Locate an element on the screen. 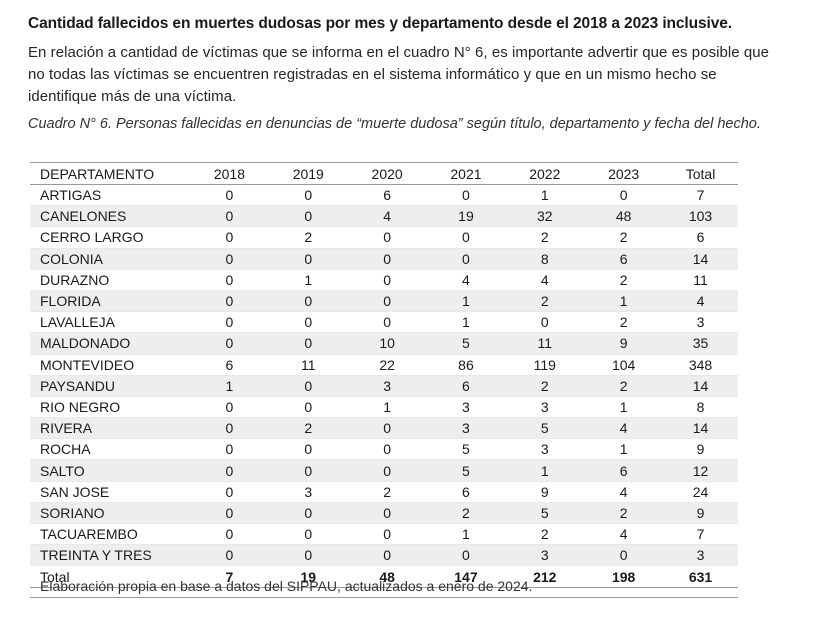 Image resolution: width=817 pixels, height=619 pixels. table-cell: 11 is located at coordinates (700, 280).